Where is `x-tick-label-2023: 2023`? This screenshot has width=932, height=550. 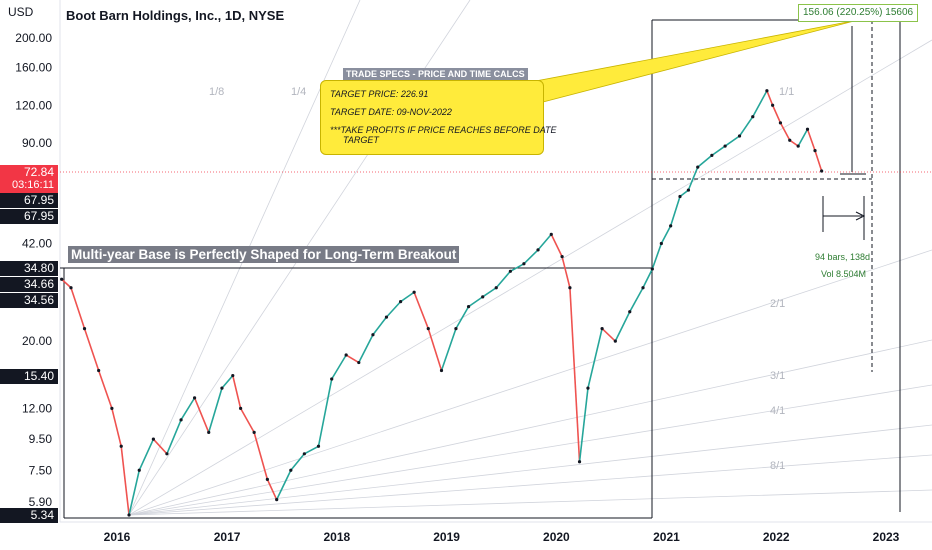 x-tick-label-2023: 2023 is located at coordinates (886, 537).